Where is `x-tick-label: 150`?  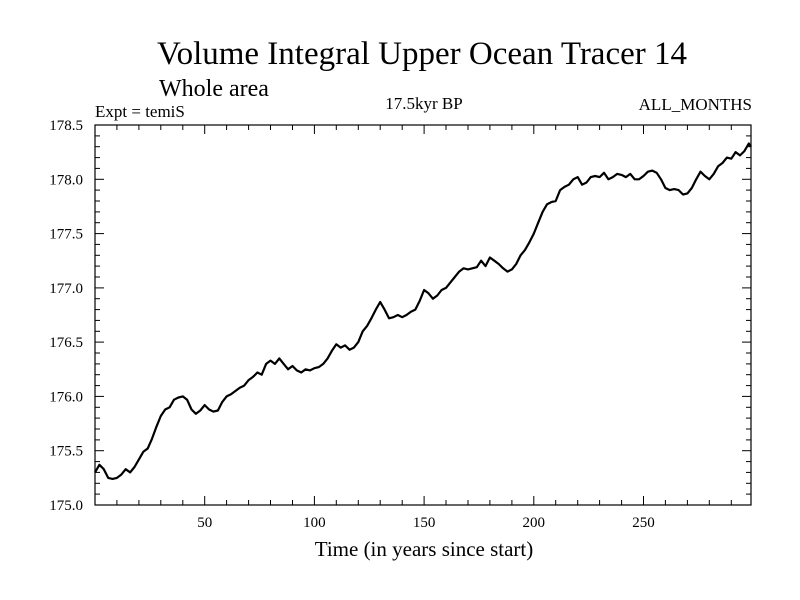
x-tick-label: 150 is located at coordinates (424, 523).